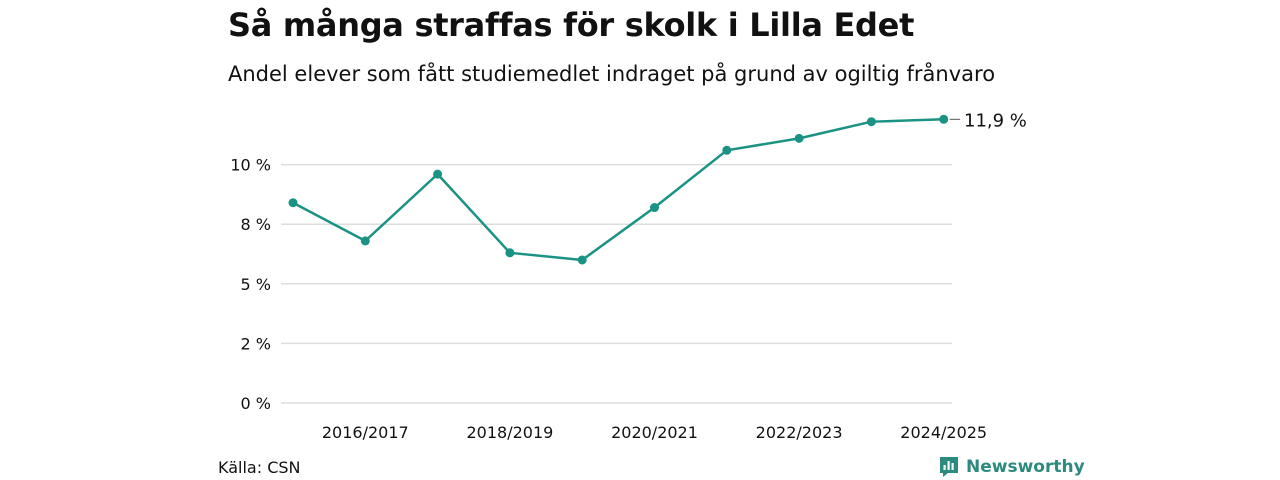 The height and width of the screenshot is (480, 1280). Describe the element at coordinates (949, 467) in the screenshot. I see `newsworthy-logo-icon` at that location.